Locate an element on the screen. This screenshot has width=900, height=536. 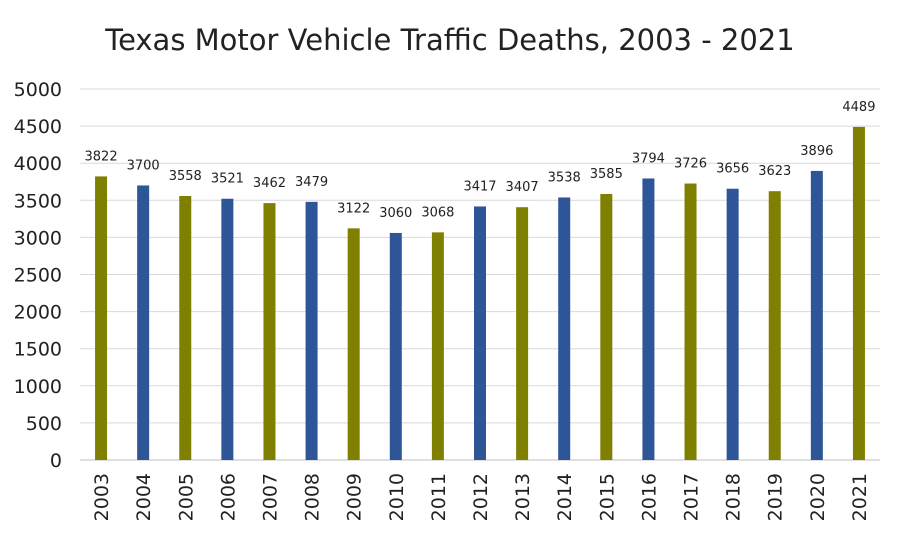
data-label-2016: 3794 is located at coordinates (648, 158).